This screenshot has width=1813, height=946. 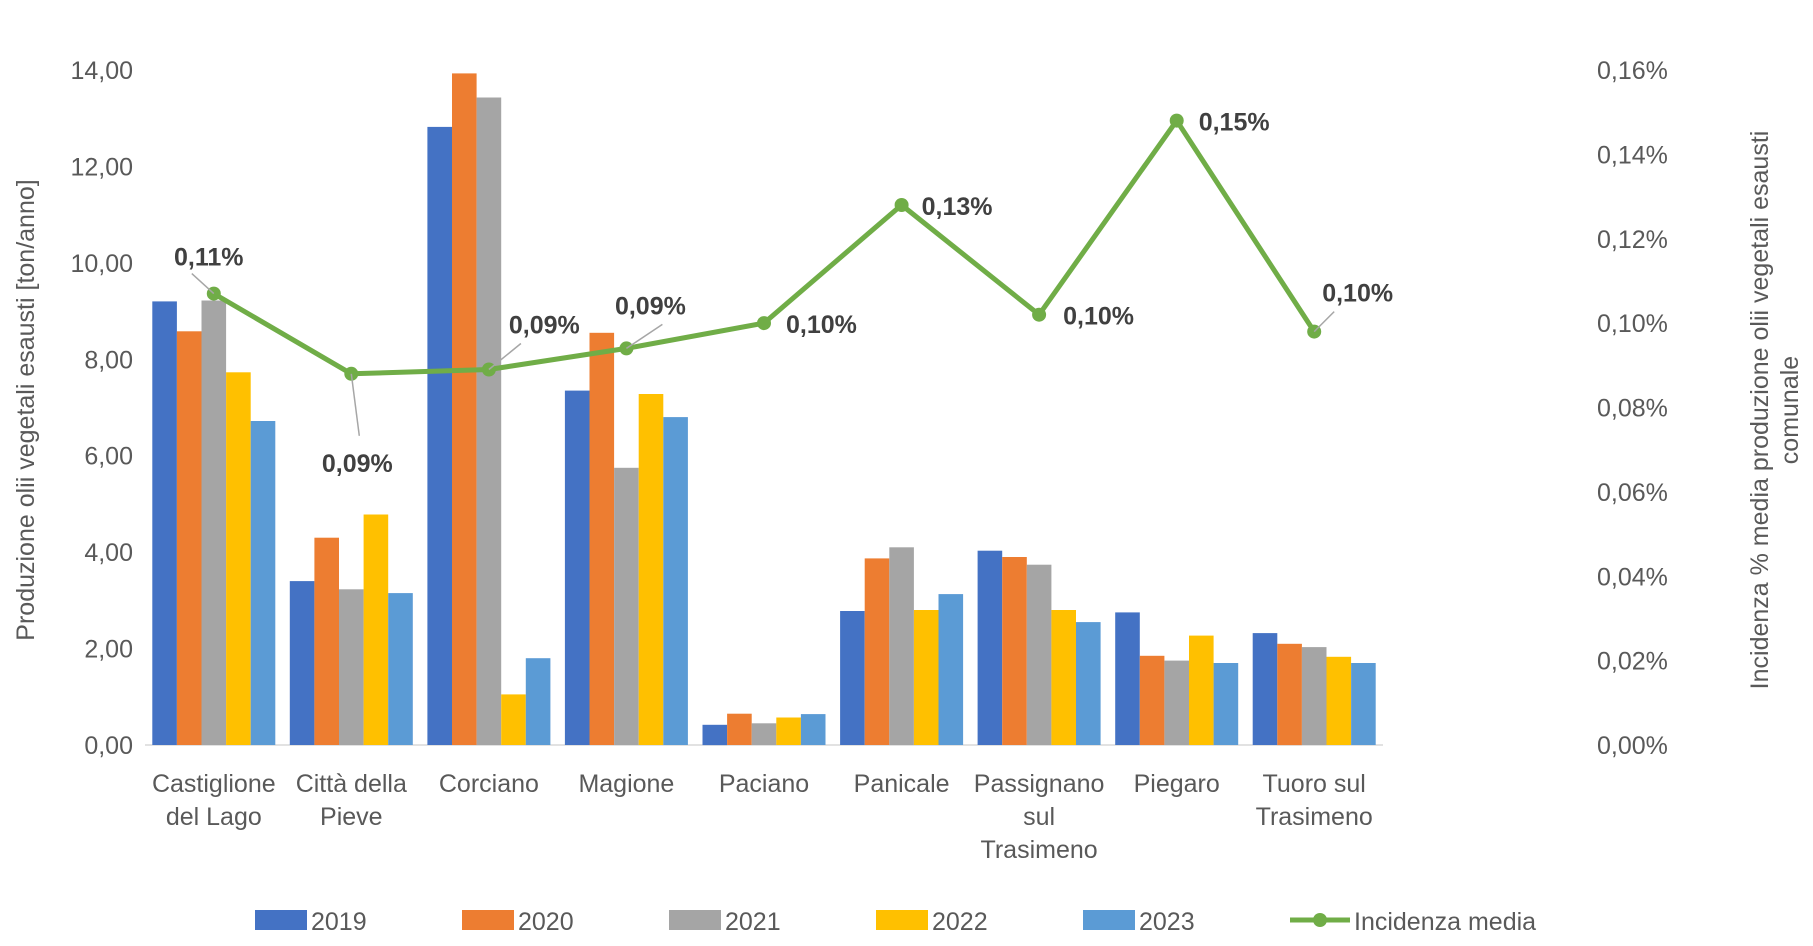 What do you see at coordinates (108, 360) in the screenshot?
I see `y-tick-label: 8,00` at bounding box center [108, 360].